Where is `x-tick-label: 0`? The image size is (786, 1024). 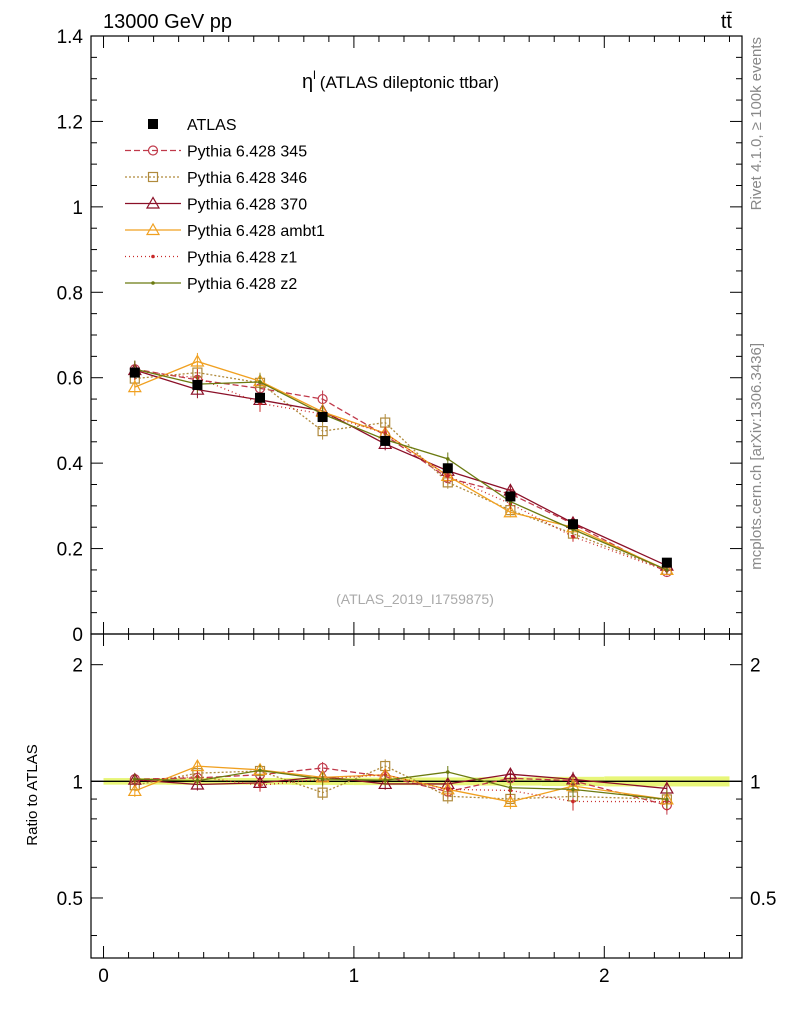 x-tick-label: 0 is located at coordinates (103, 976).